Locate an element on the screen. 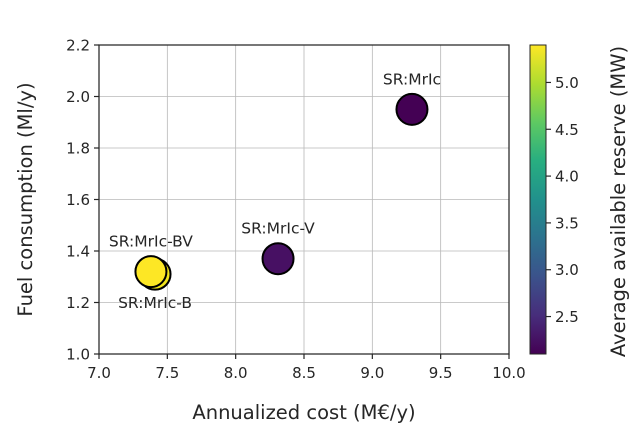  colorbar-tick-label: 4.5 is located at coordinates (567, 130).